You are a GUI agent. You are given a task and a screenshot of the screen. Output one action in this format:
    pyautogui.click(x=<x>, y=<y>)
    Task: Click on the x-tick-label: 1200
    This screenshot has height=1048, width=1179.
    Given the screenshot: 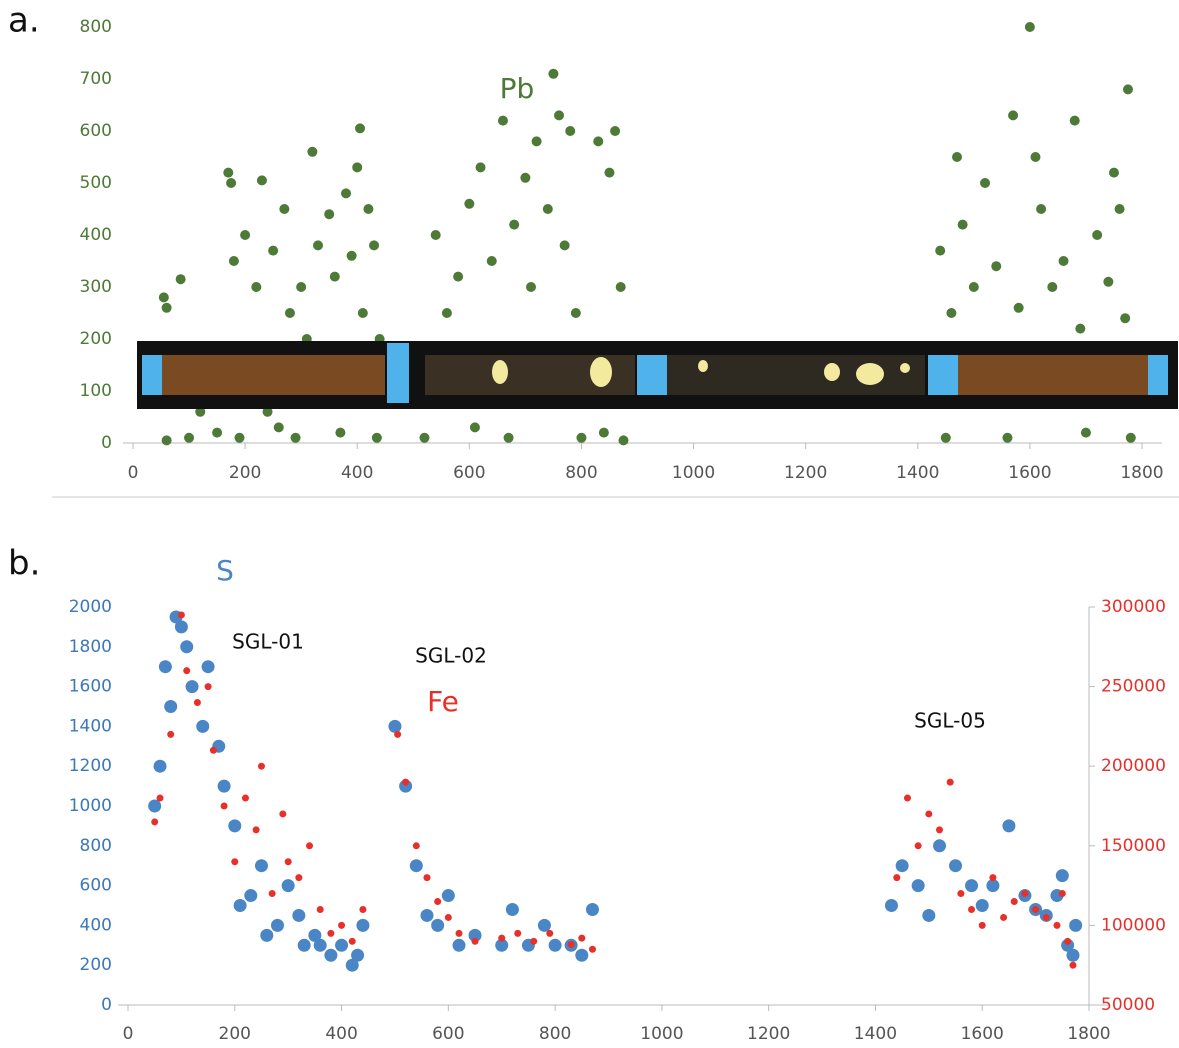 What is the action you would take?
    pyautogui.click(x=768, y=1034)
    